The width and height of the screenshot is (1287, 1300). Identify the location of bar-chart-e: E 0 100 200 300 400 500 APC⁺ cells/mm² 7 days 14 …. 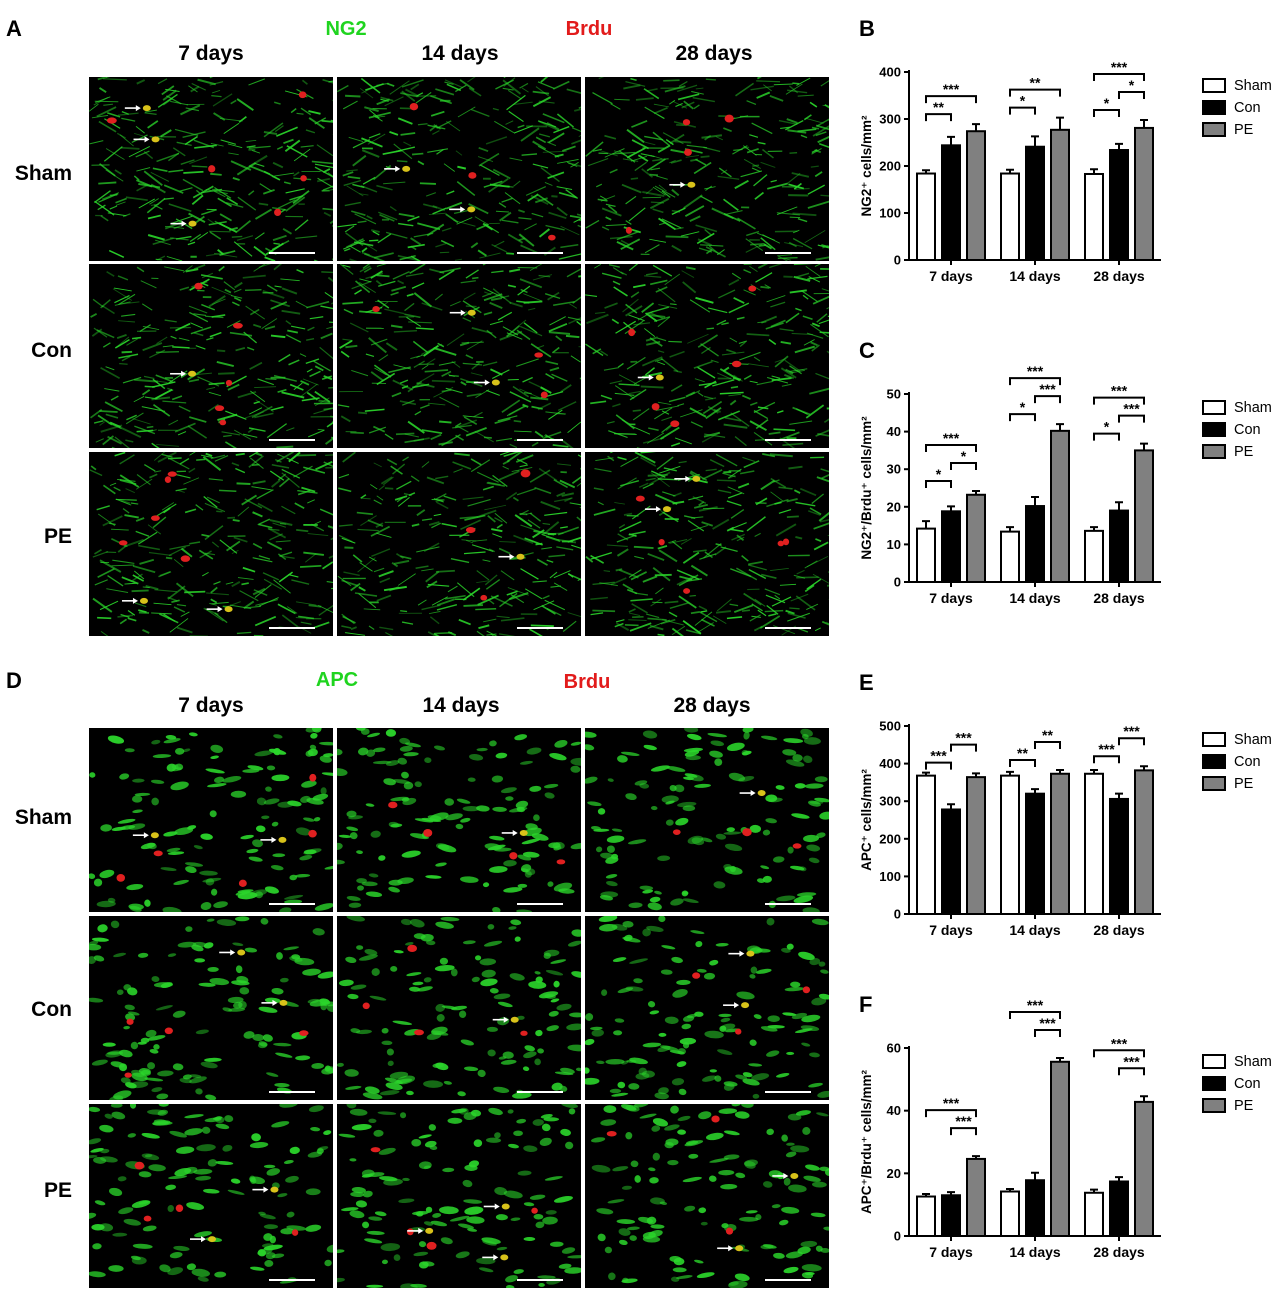
(1065, 804).